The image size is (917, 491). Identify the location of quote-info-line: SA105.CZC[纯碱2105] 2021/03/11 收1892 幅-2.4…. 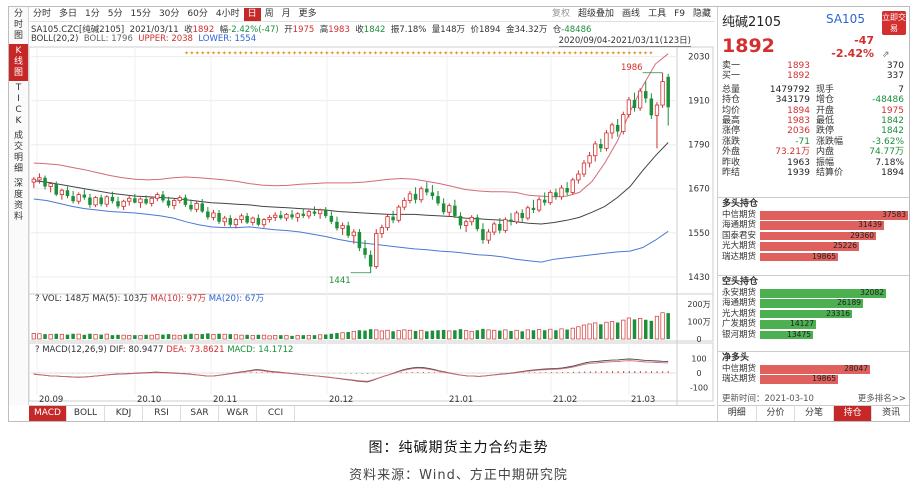
(311, 30).